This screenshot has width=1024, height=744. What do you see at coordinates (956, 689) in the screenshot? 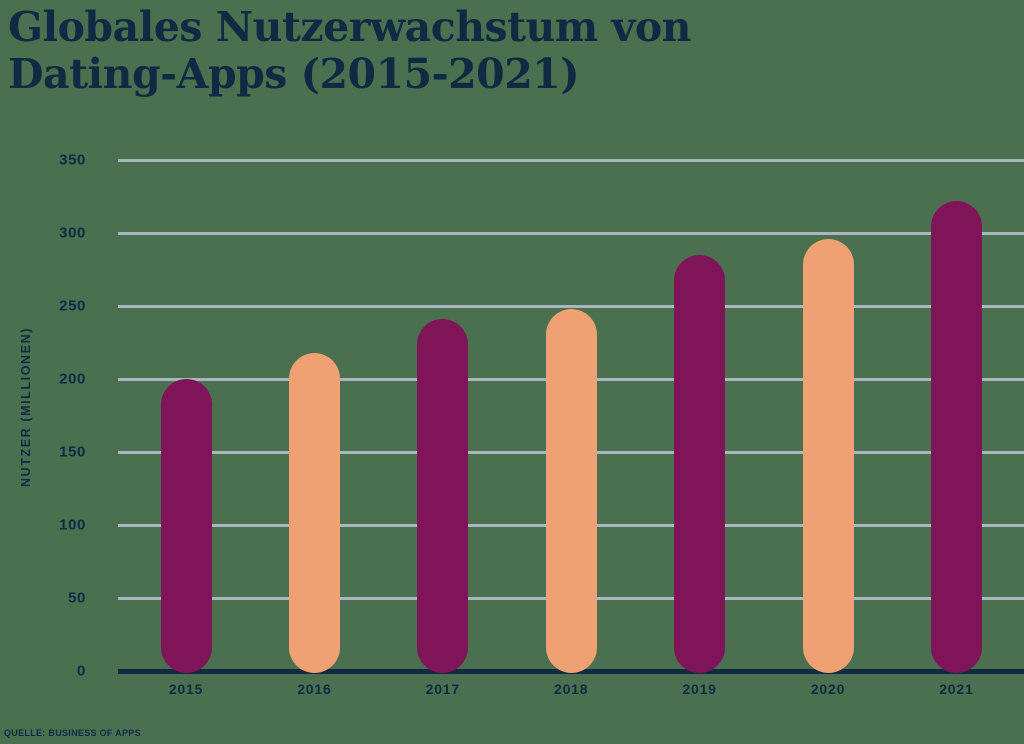
I see `x-axis-tick-label: 2021` at bounding box center [956, 689].